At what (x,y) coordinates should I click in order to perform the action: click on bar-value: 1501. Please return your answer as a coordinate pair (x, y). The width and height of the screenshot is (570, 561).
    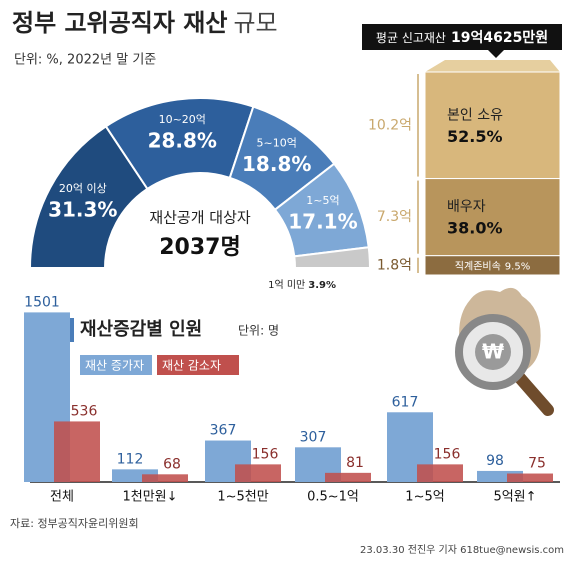
    Looking at the image, I should click on (42, 302).